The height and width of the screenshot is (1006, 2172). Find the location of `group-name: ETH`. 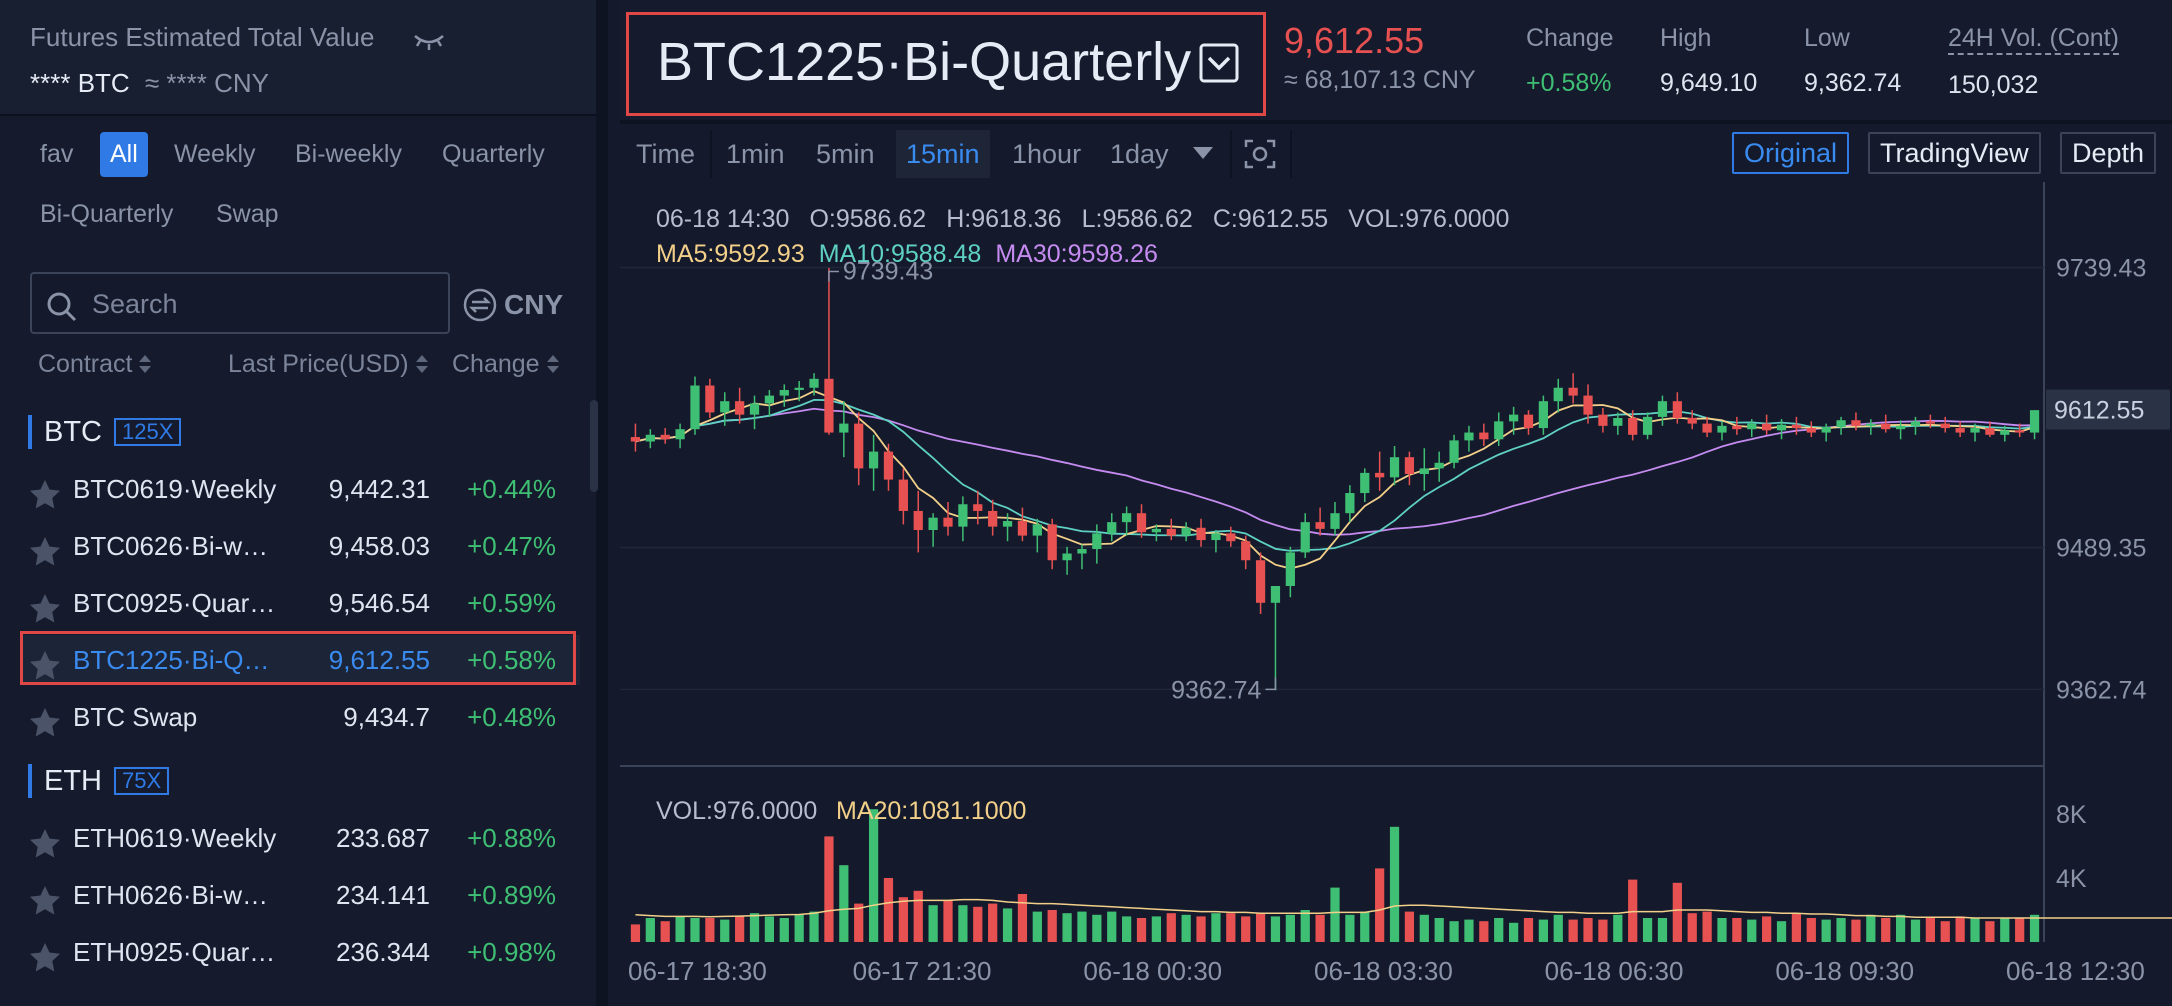

group-name: ETH is located at coordinates (73, 780).